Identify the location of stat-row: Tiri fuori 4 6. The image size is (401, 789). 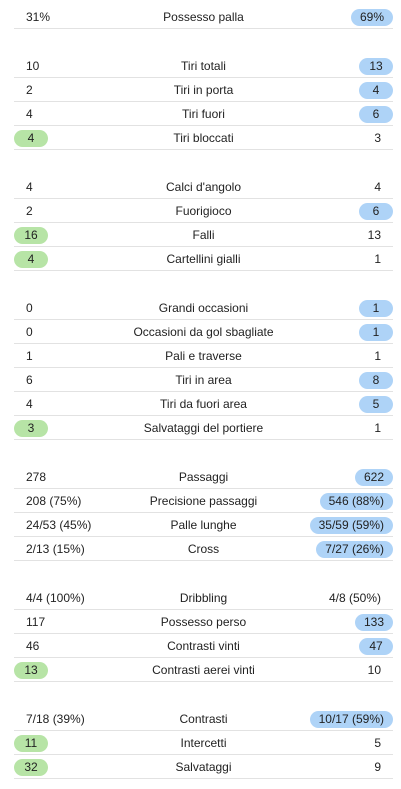
(203, 114).